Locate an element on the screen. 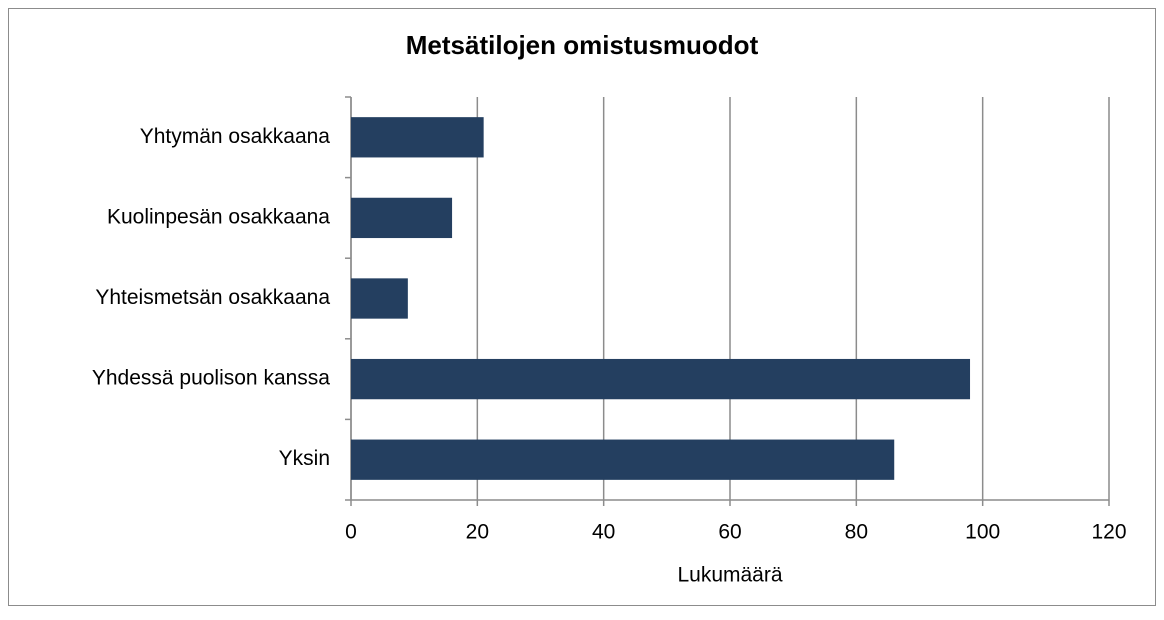 The height and width of the screenshot is (620, 1164). y-tick-label: Yhdessä puolison kanssa is located at coordinates (211, 378).